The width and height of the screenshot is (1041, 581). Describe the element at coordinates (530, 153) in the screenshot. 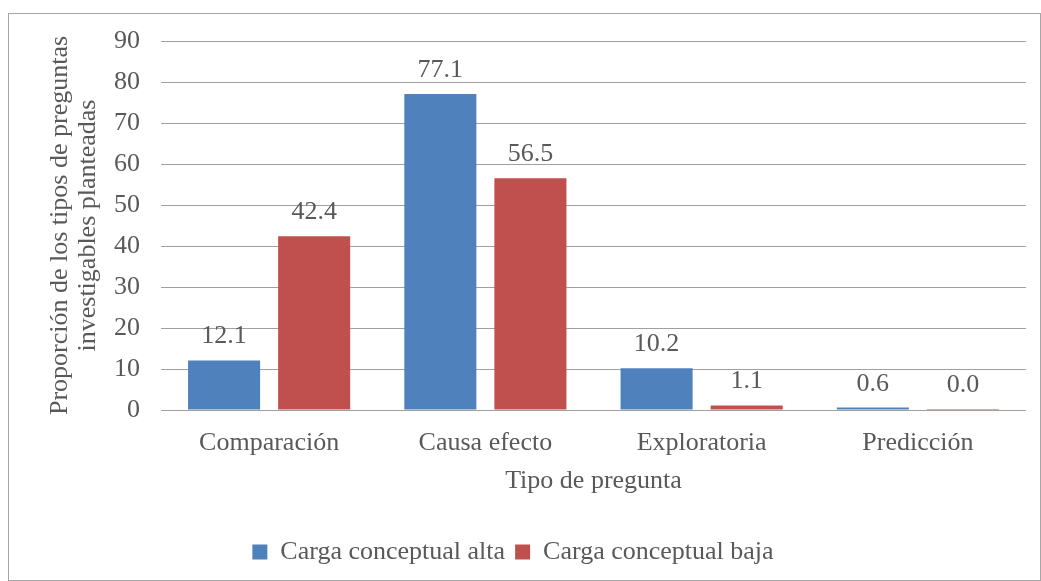

I see `data-label: 56.5` at that location.